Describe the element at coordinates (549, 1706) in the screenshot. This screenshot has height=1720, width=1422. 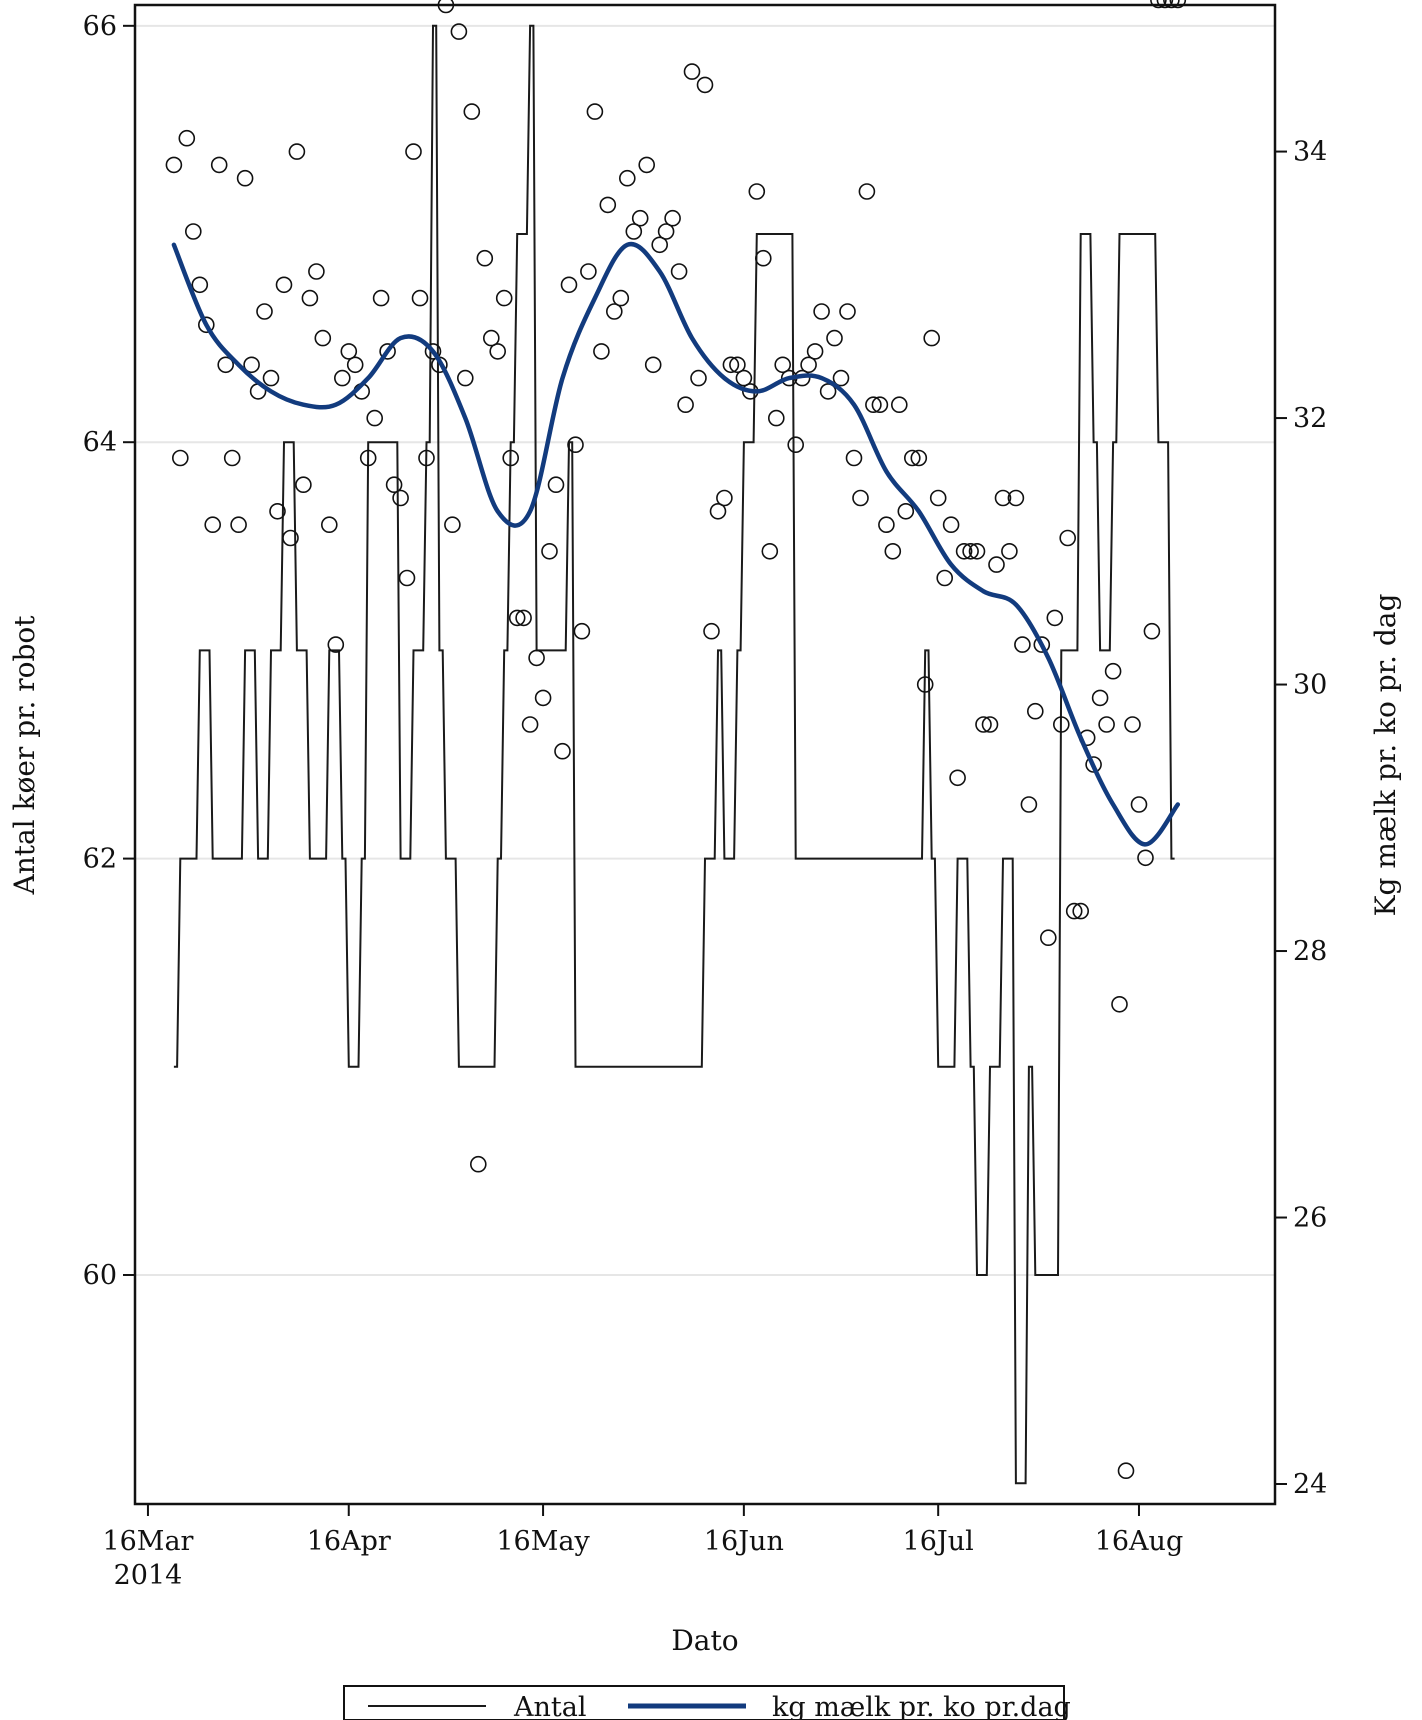
I see `legend-label-antal: Antal` at that location.